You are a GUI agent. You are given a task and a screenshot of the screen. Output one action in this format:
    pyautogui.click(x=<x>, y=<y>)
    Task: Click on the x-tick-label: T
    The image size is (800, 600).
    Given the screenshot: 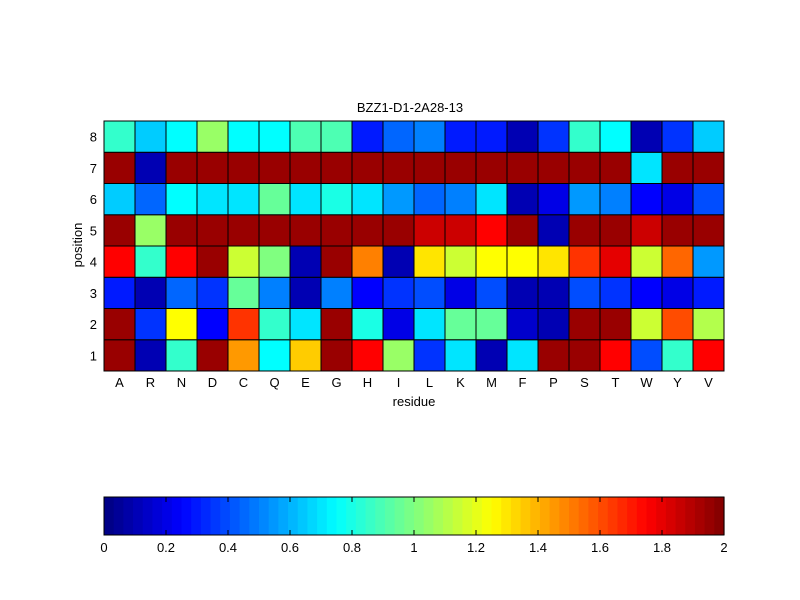 What is the action you would take?
    pyautogui.click(x=616, y=382)
    